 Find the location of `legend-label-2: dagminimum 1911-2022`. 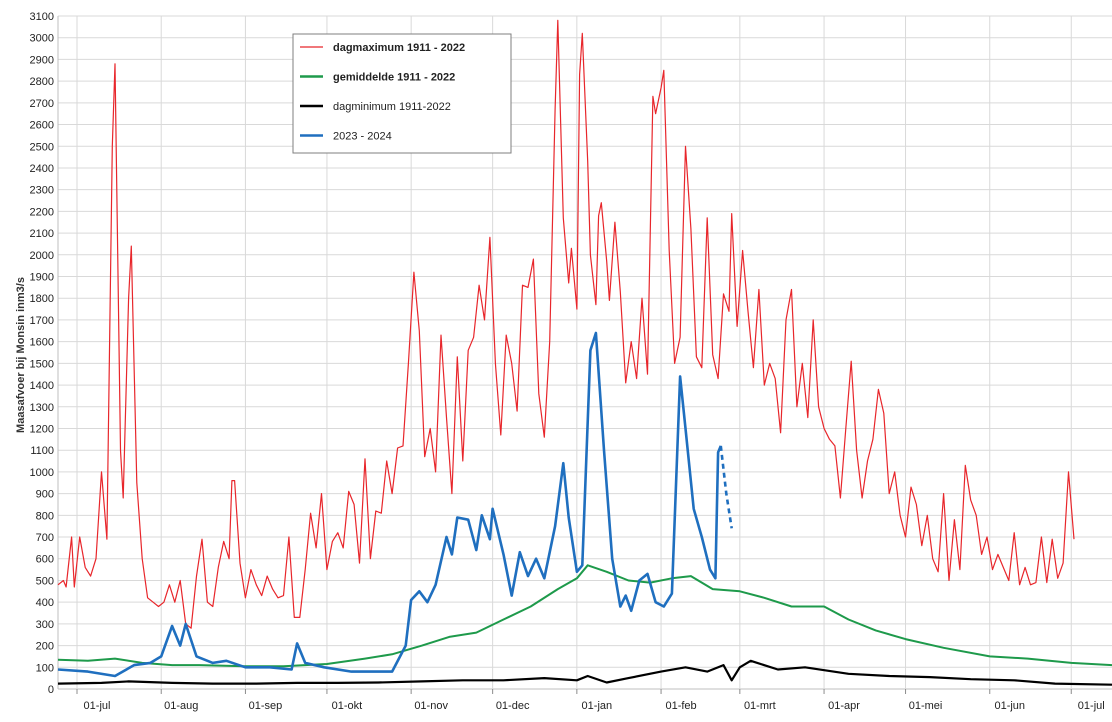

legend-label-2: dagminimum 1911-2022 is located at coordinates (392, 107).